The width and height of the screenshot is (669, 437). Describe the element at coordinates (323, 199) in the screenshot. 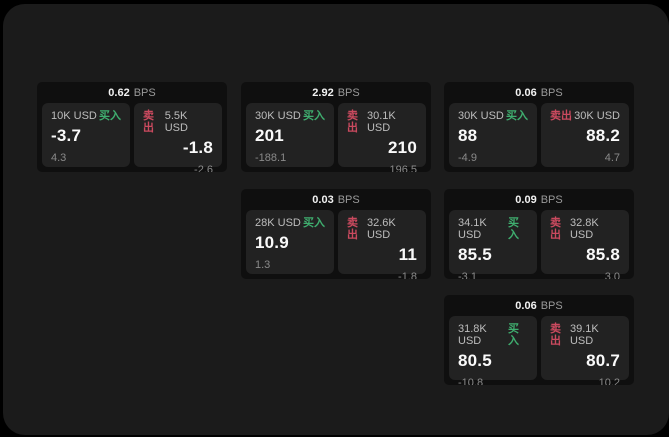

I see `bps-value: 0.03` at that location.